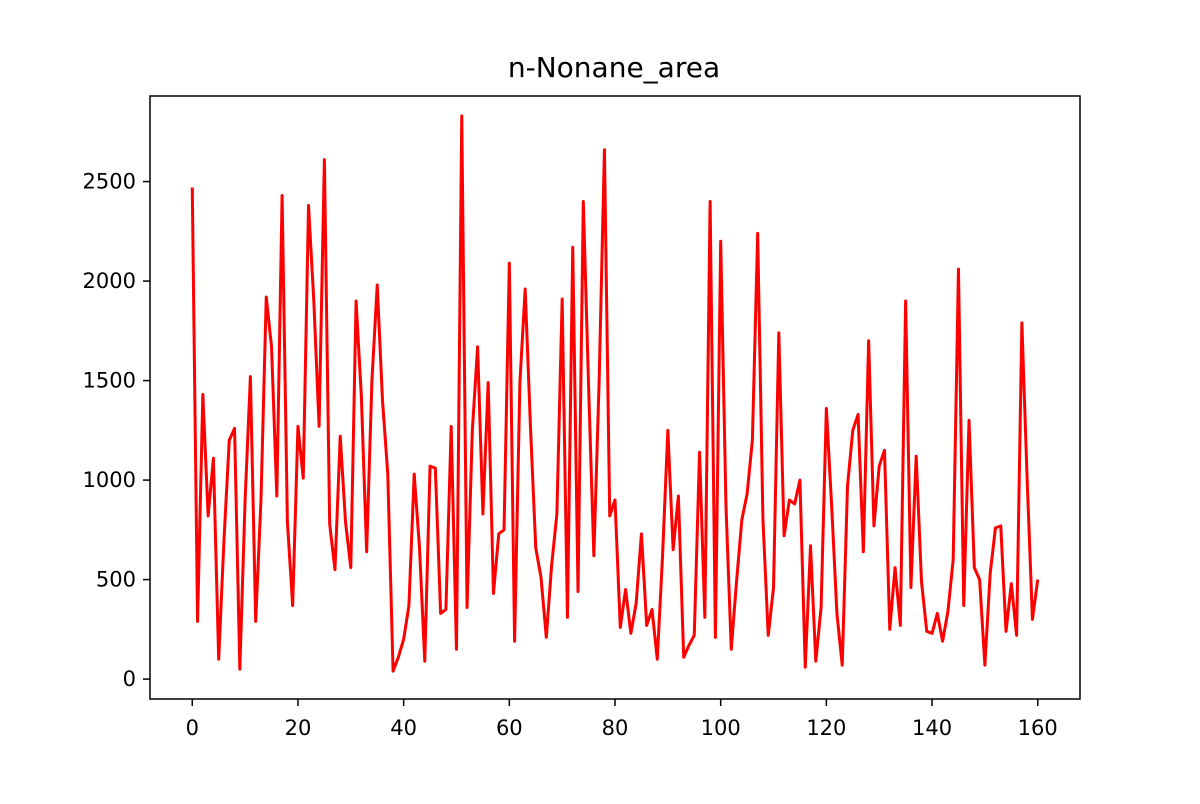  What do you see at coordinates (826, 728) in the screenshot?
I see `x-tick-label: 120` at bounding box center [826, 728].